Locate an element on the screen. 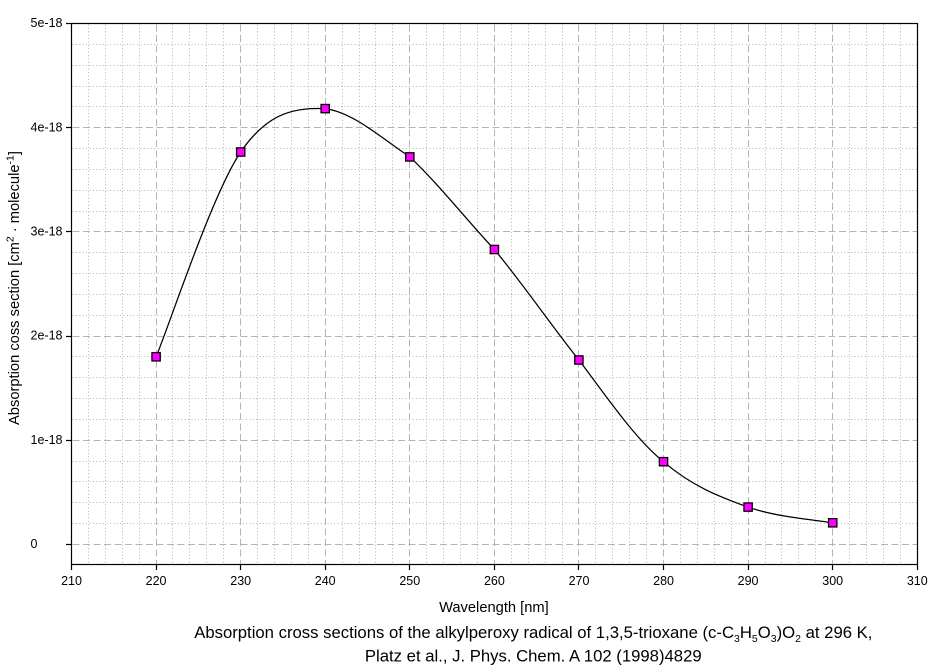 This screenshot has height=667, width=940. svg-text: 220 is located at coordinates (156, 581).